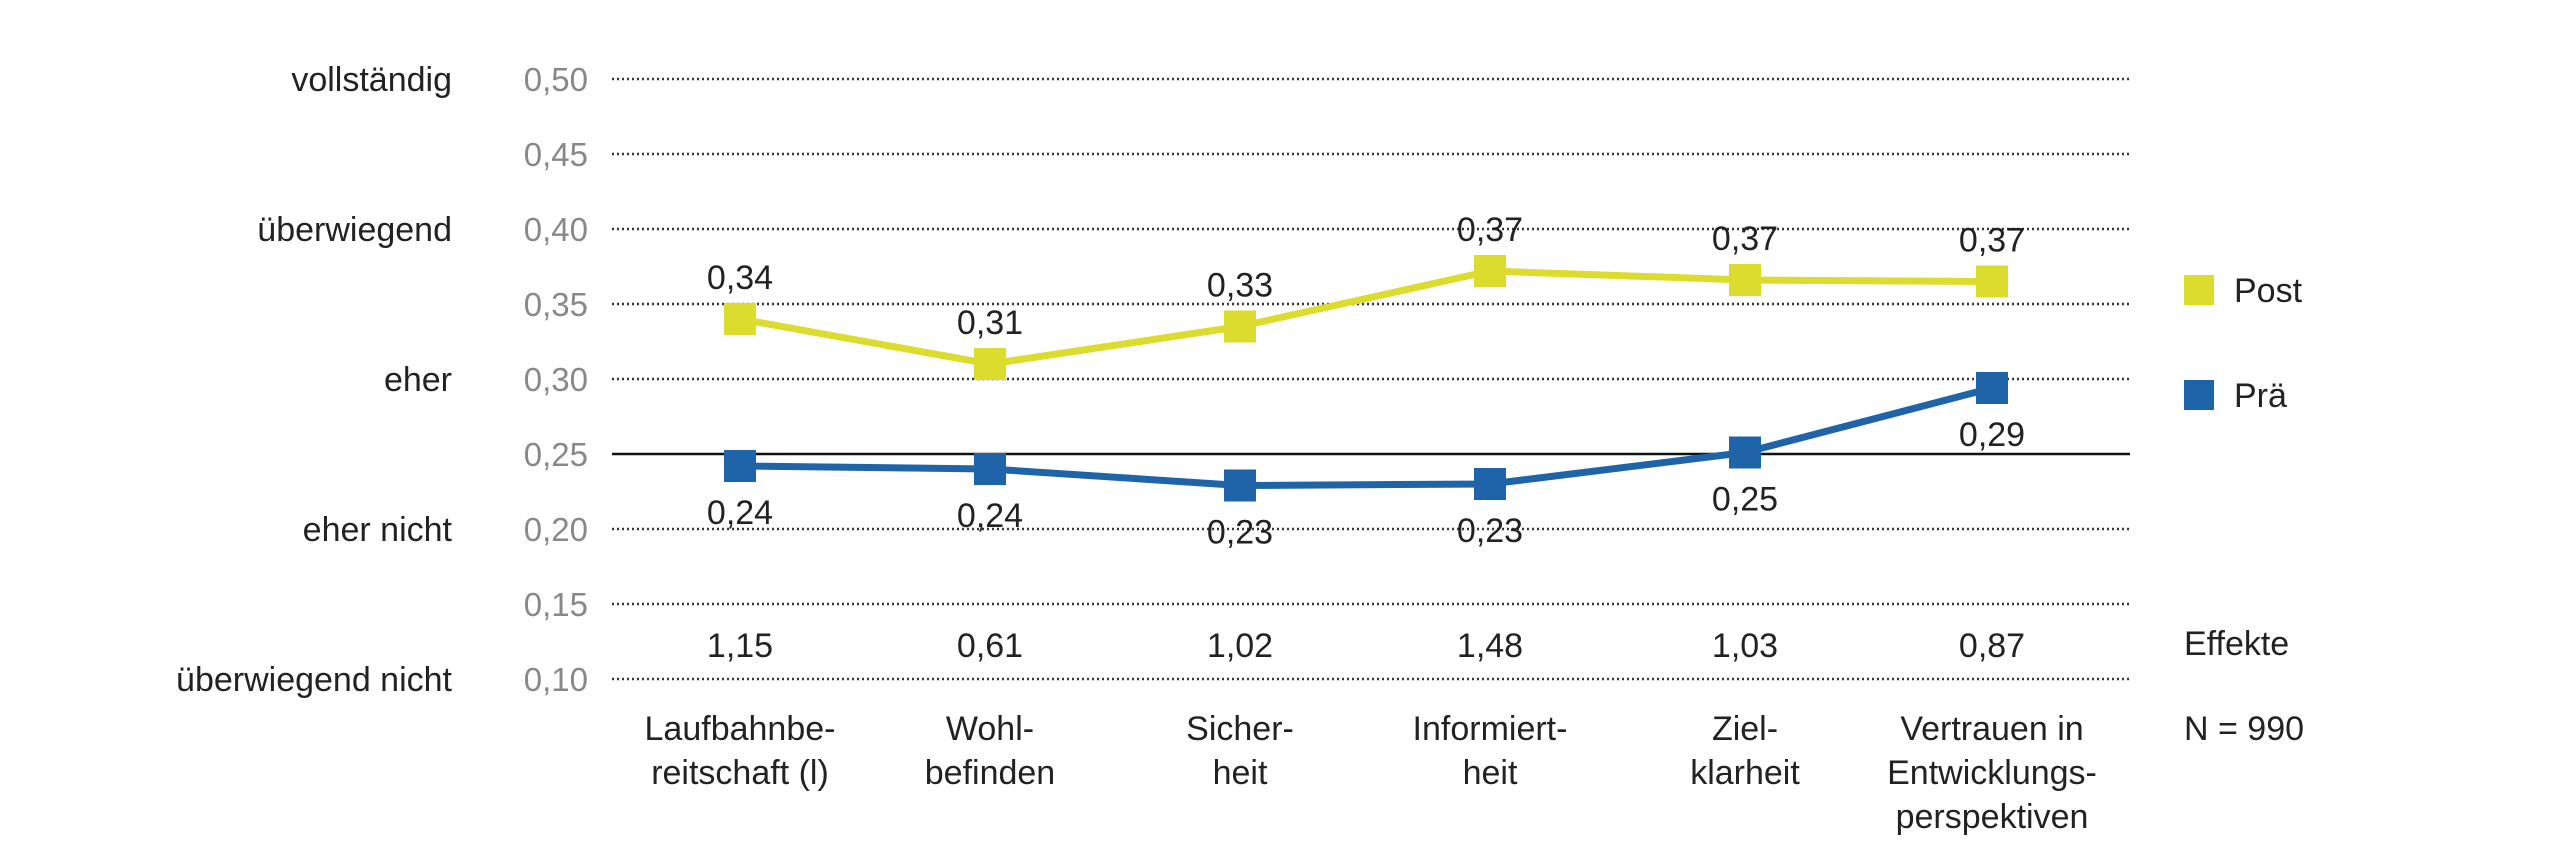  Describe the element at coordinates (314, 680) in the screenshot. I see `rating-label: überwiegend nicht` at that location.